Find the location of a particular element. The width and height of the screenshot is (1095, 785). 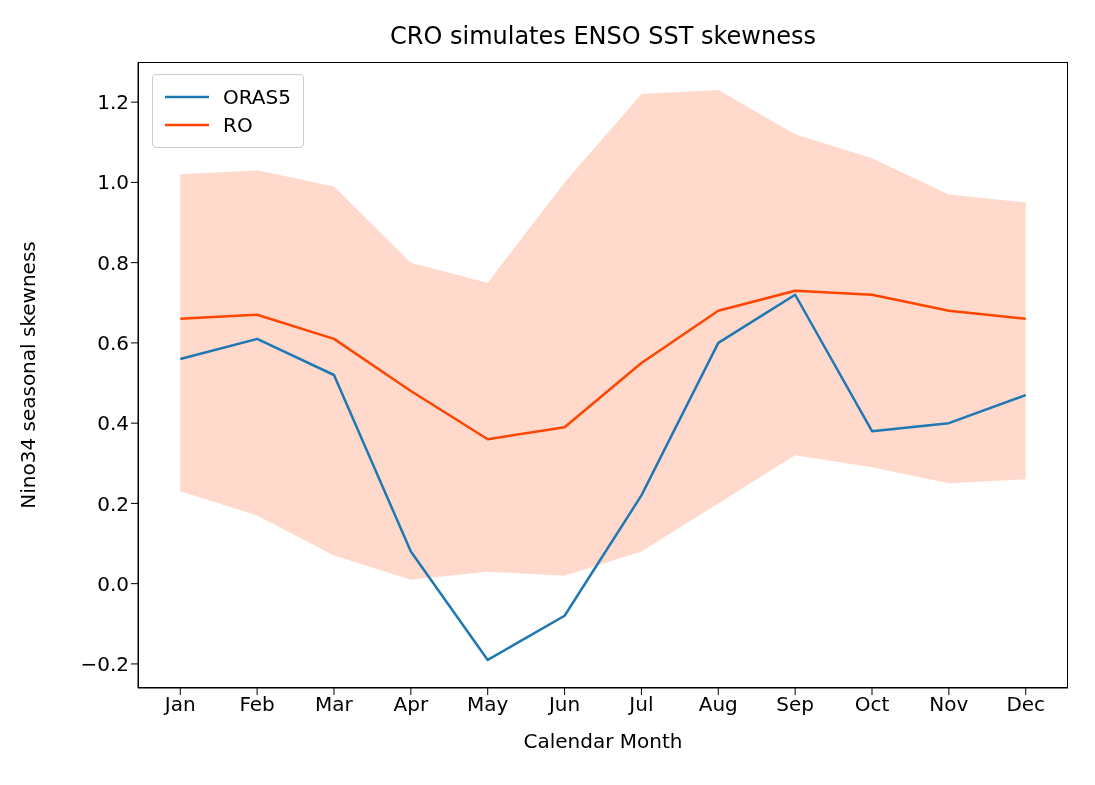

x-tick-label: Oct is located at coordinates (872, 704).